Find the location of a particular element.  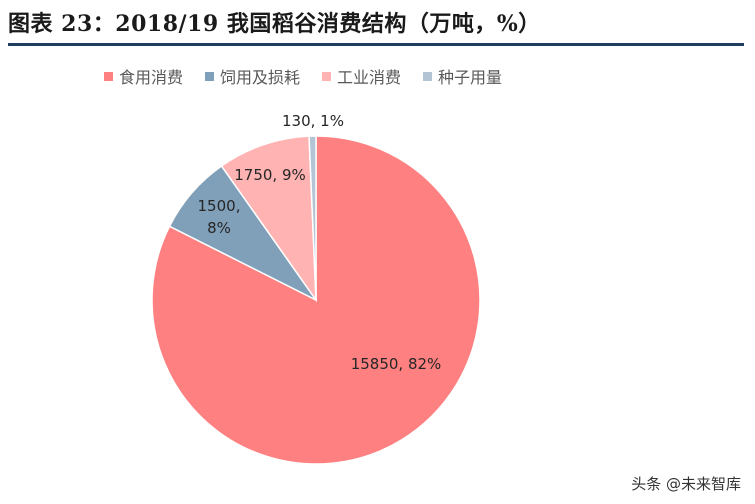

slice-industrial is located at coordinates (268, 219).